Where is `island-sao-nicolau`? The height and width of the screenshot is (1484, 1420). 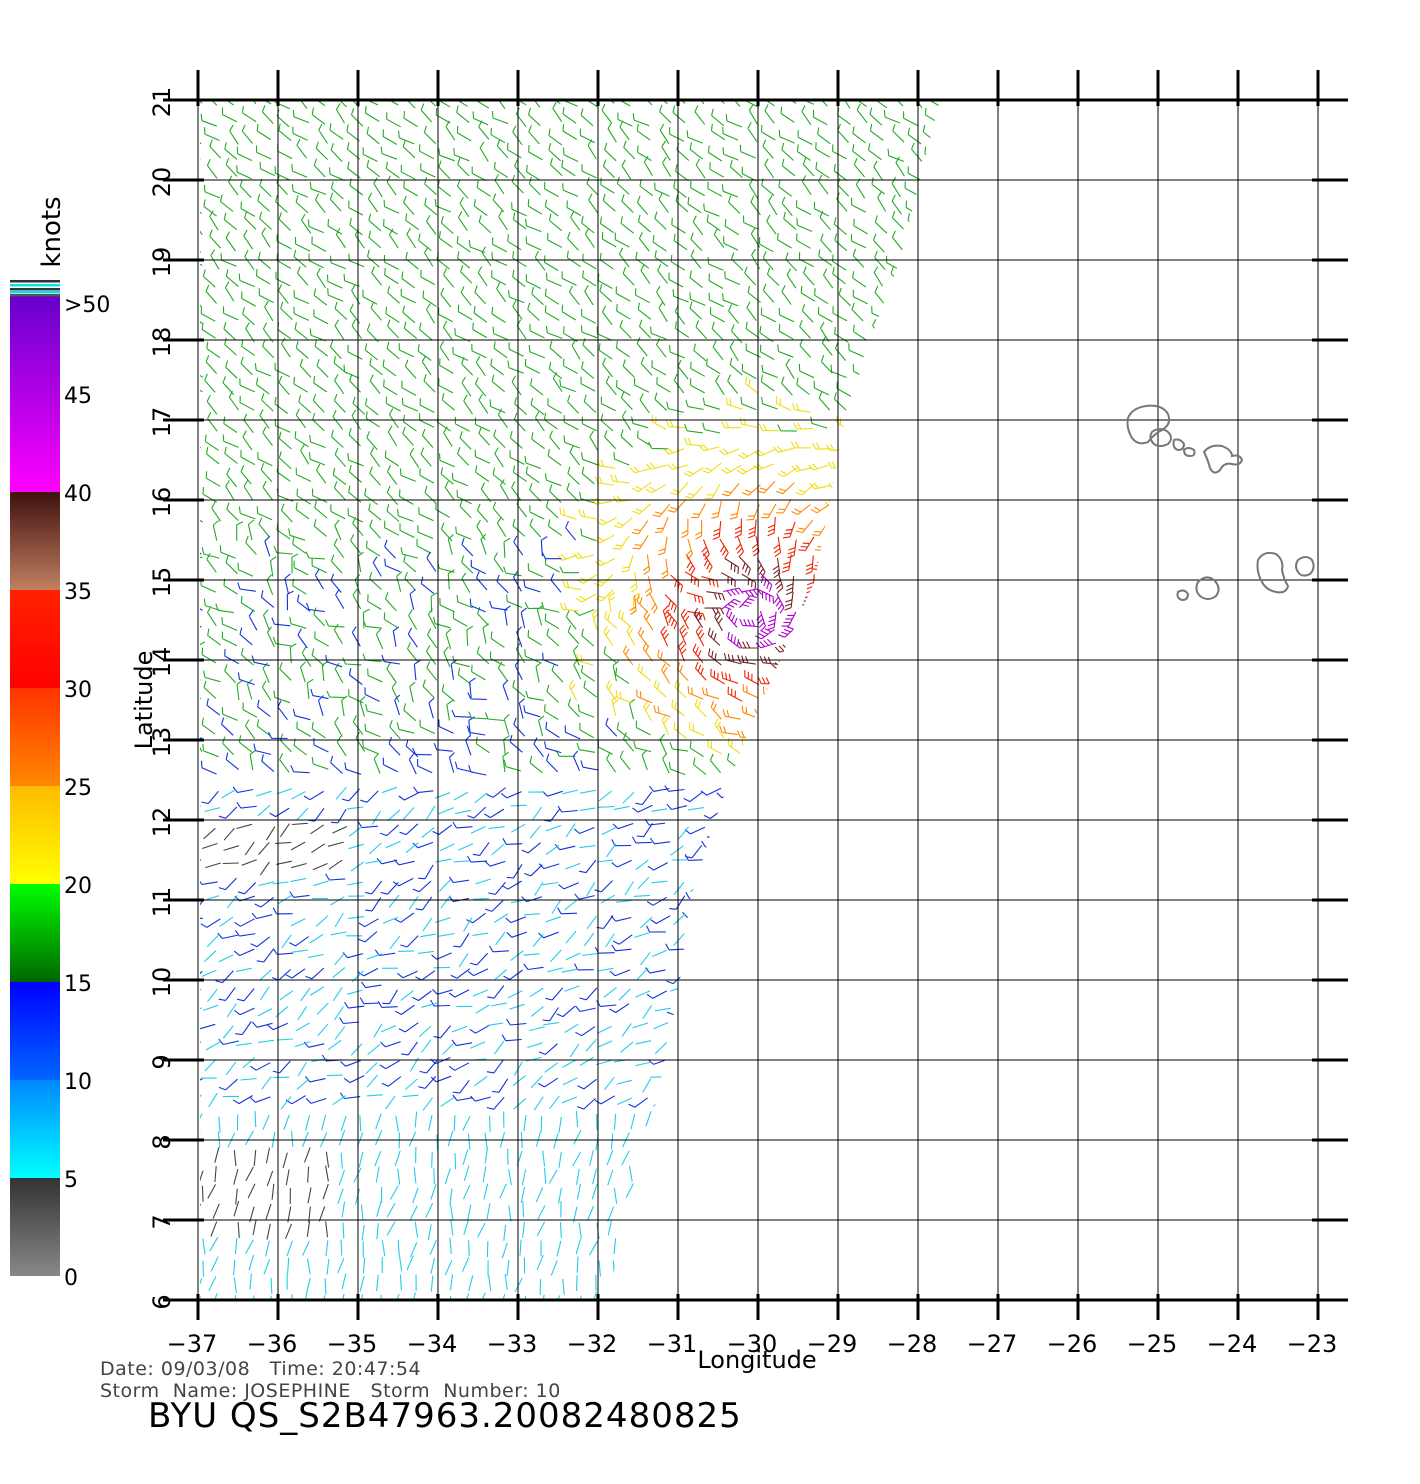 island-sao-nicolau is located at coordinates (1189, 452).